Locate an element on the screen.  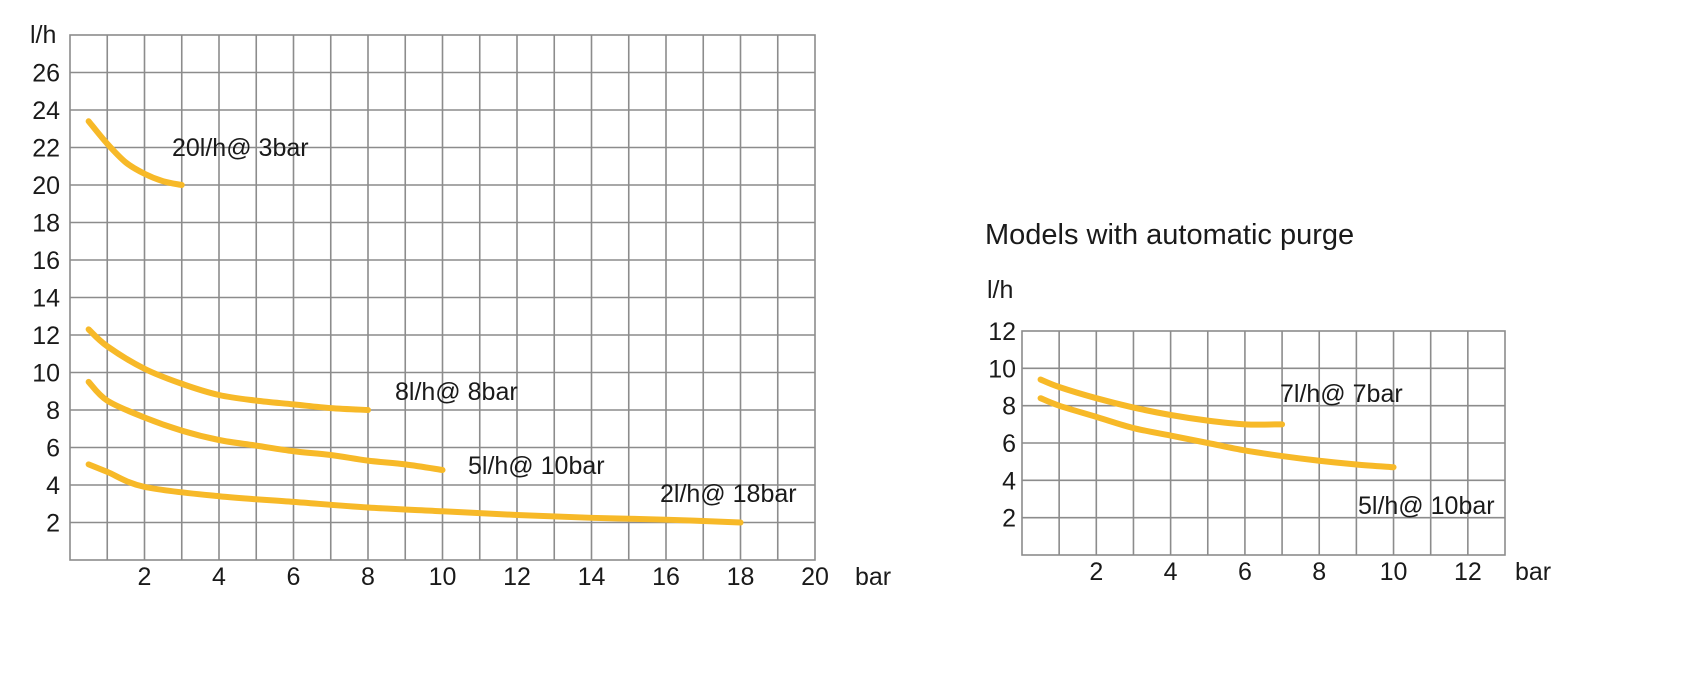
y-tick-label: 24 is located at coordinates (46, 111).